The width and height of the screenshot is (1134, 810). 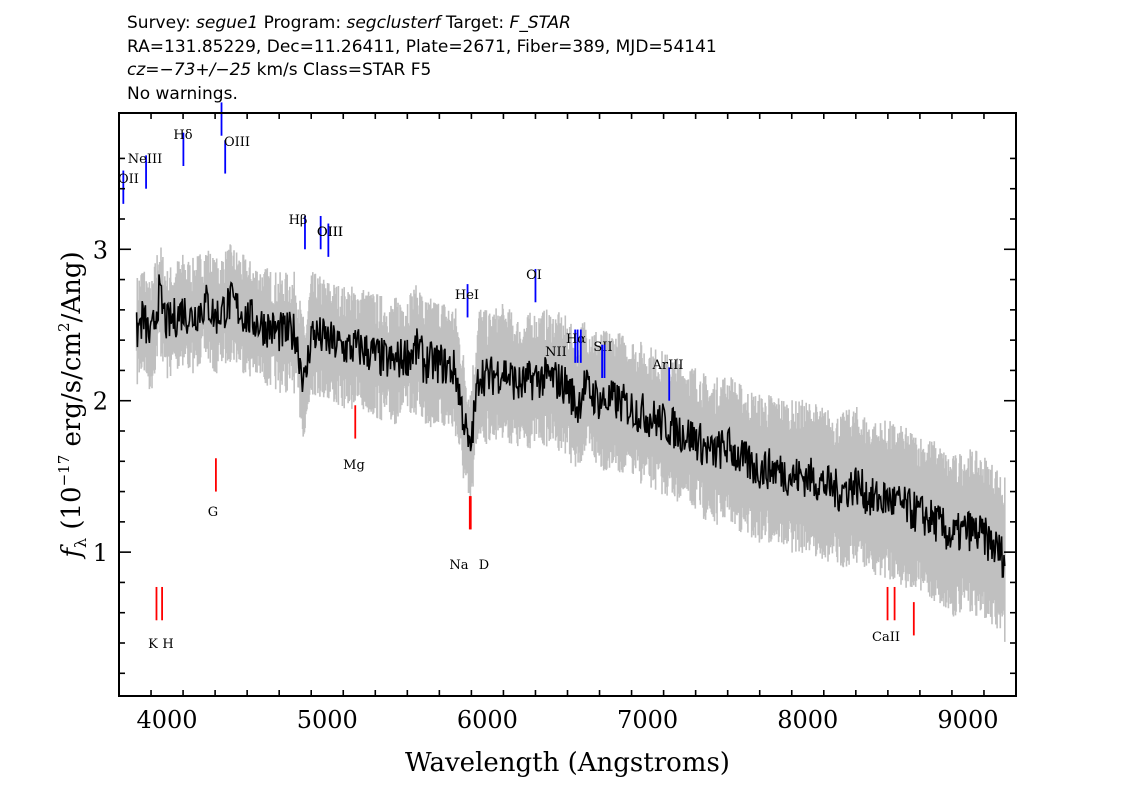 What do you see at coordinates (540, 23) in the screenshot?
I see `target-value: F_STAR` at bounding box center [540, 23].